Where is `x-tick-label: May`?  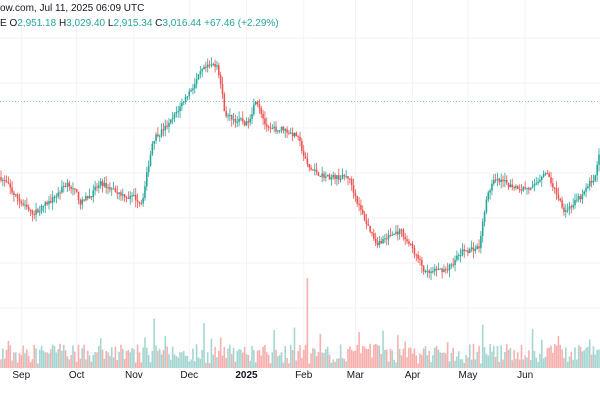 x-tick-label: May is located at coordinates (468, 375).